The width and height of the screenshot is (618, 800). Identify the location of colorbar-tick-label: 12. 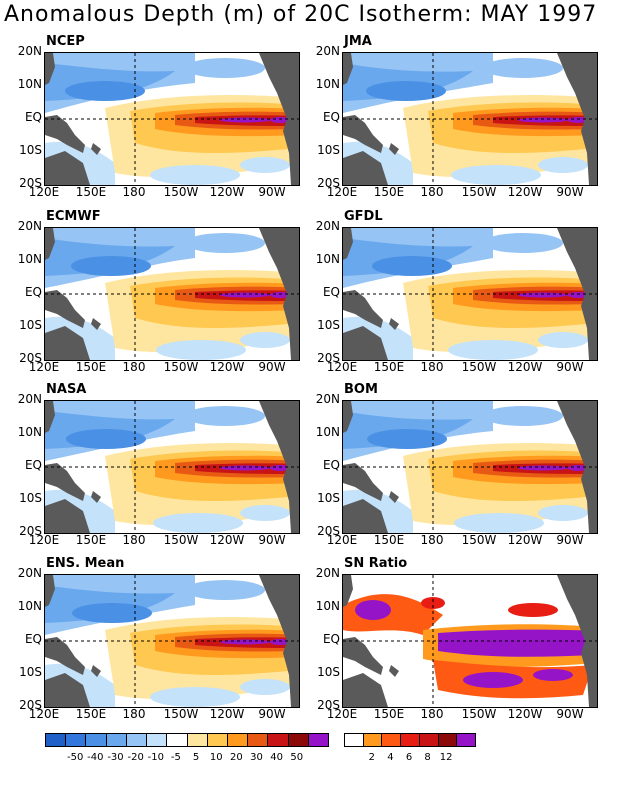
(446, 757).